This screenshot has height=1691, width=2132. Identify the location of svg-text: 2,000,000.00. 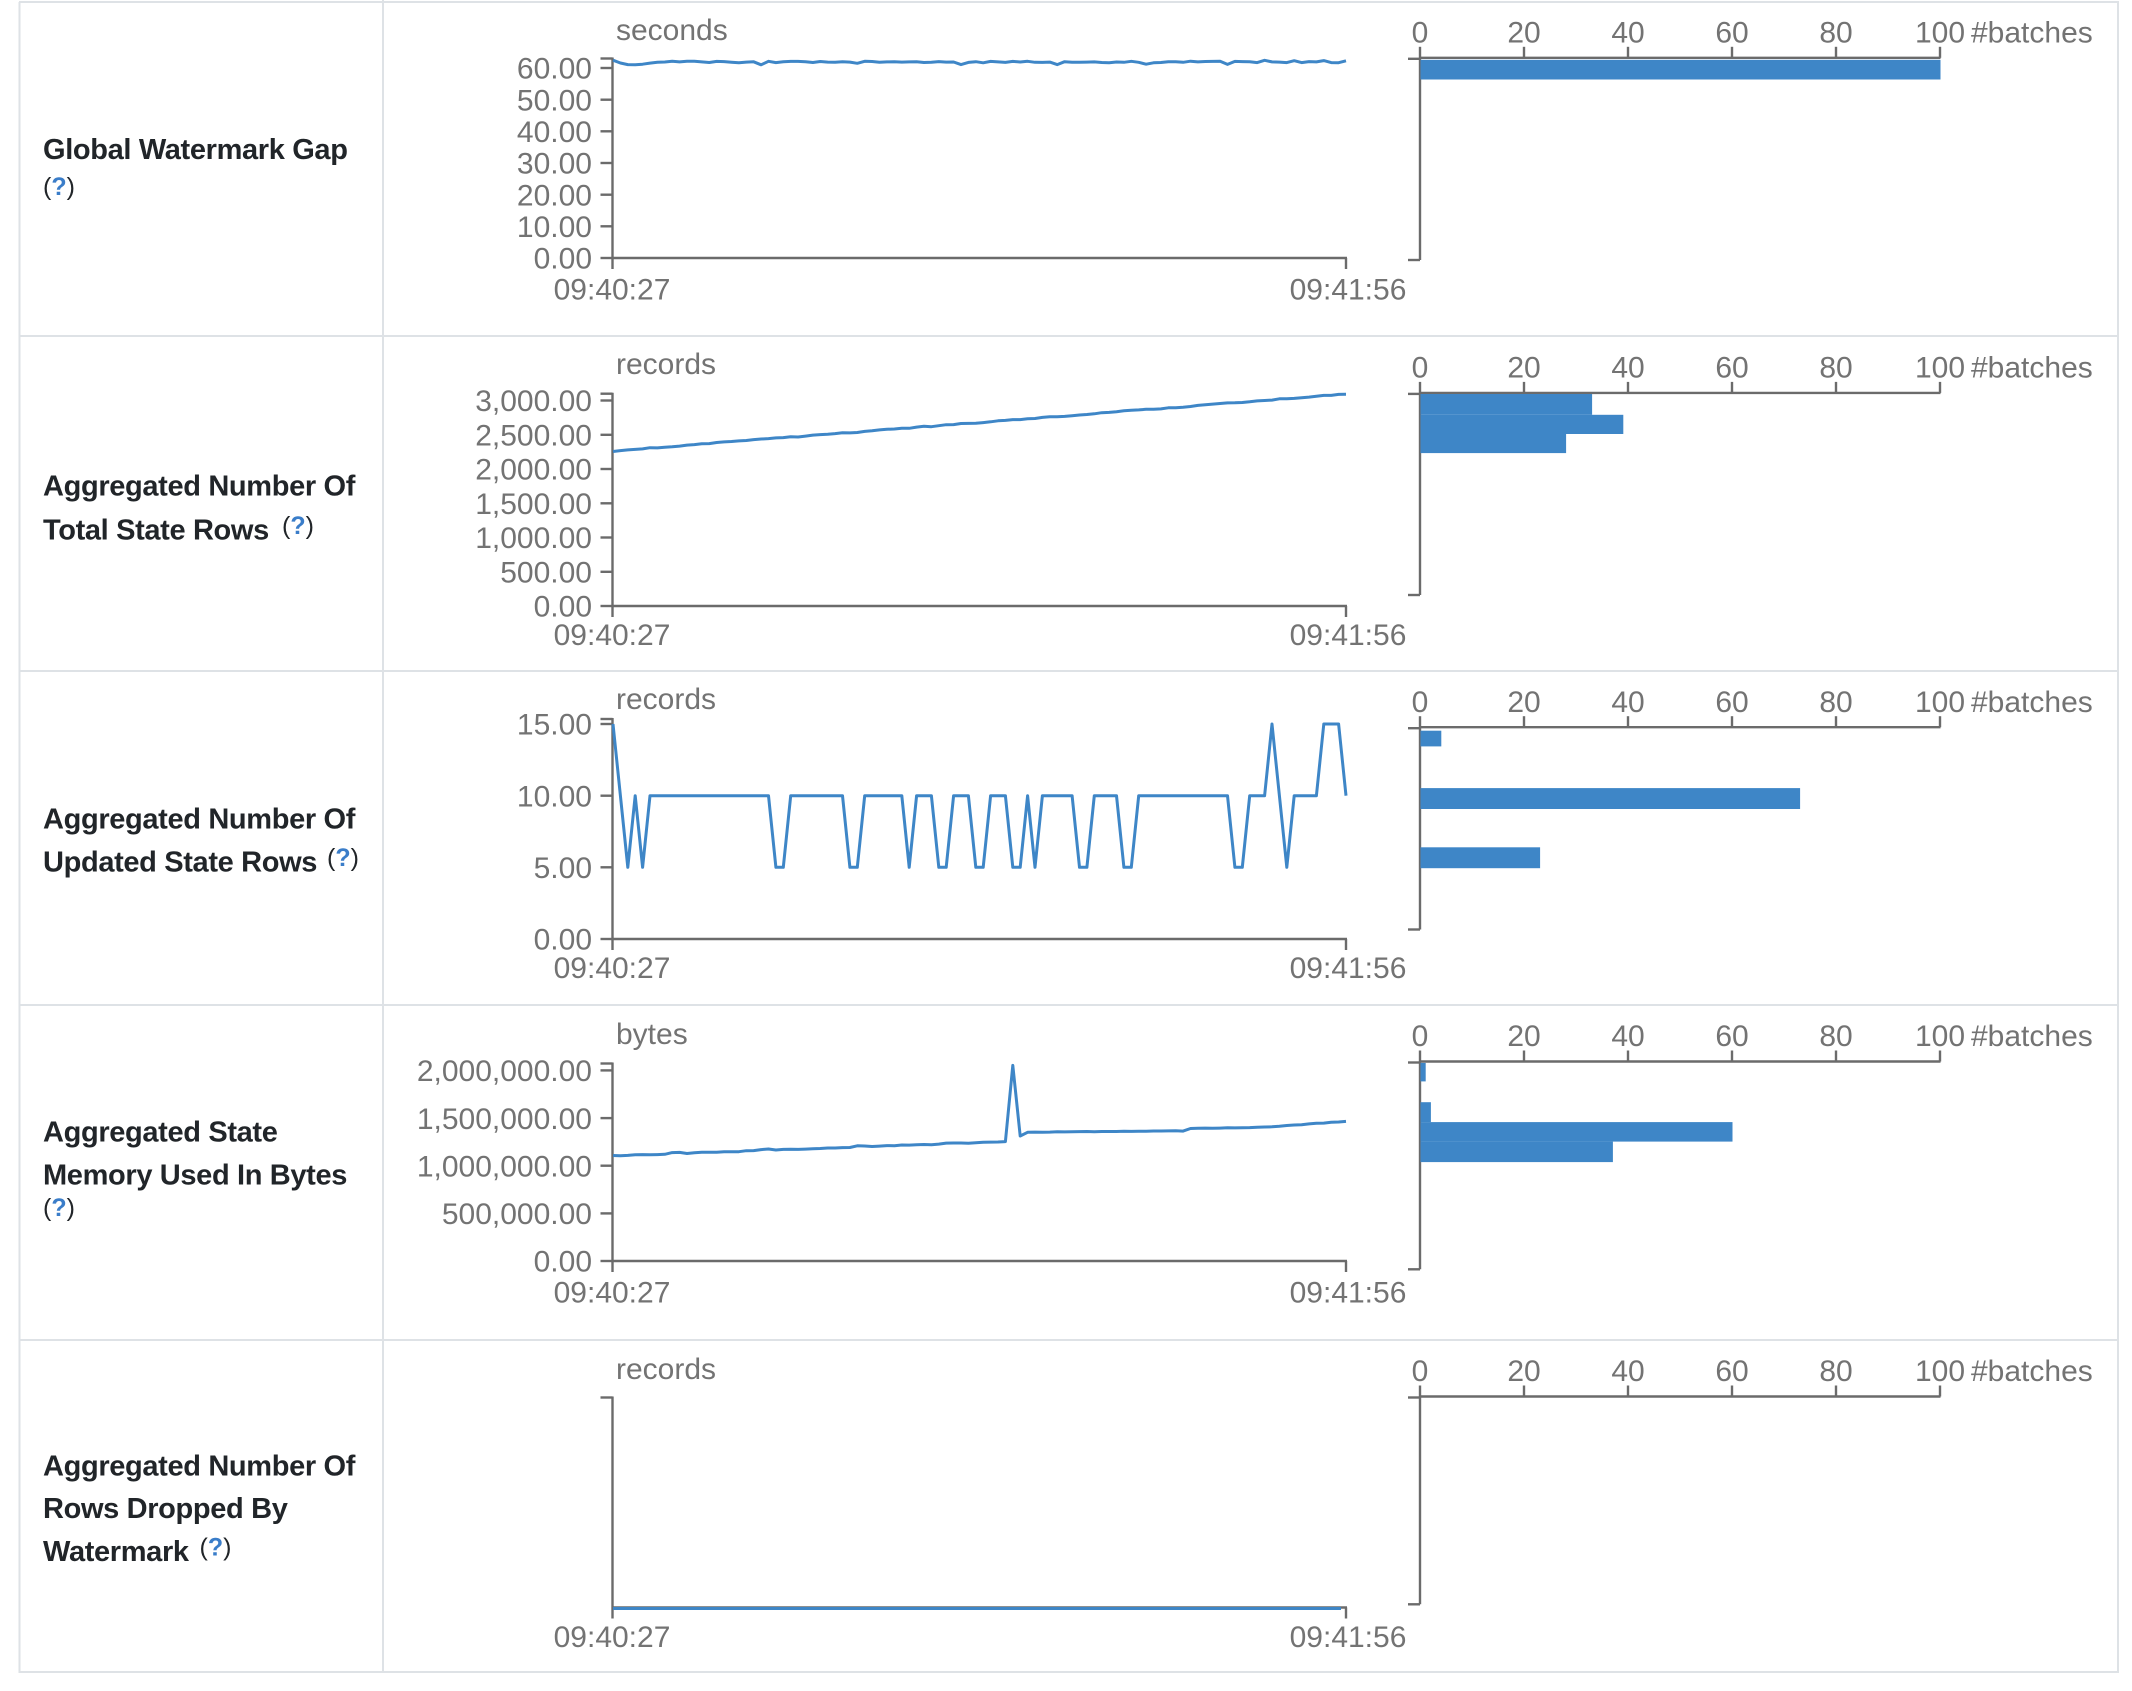
(504, 1071).